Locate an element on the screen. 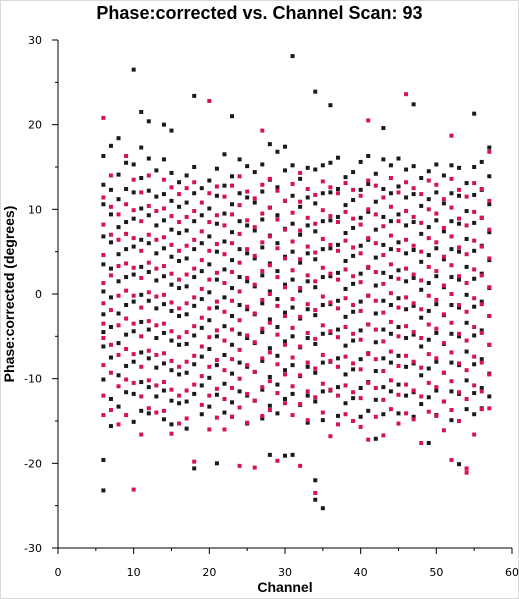 The height and width of the screenshot is (599, 519). chart-title: Phase:corrected vs. Channel Scan: 93 is located at coordinates (259, 13).